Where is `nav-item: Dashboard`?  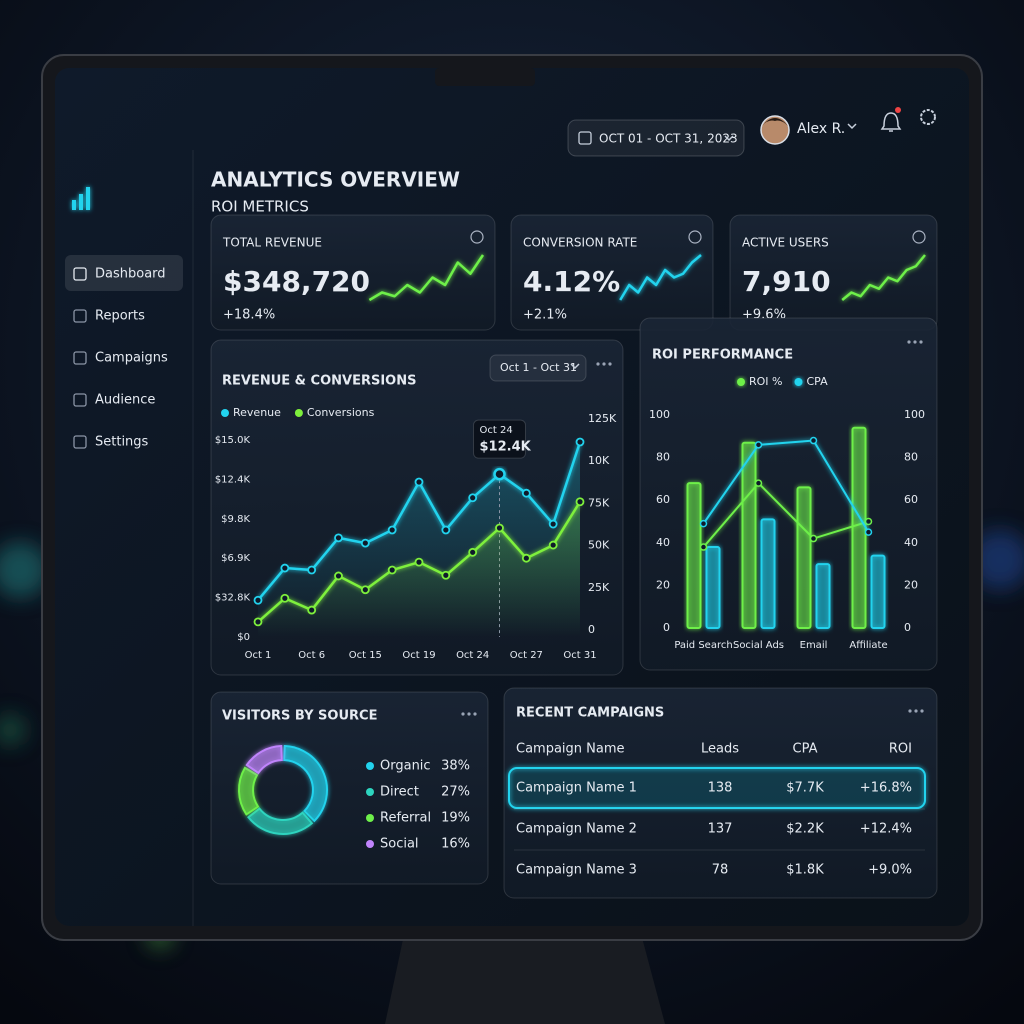 nav-item: Dashboard is located at coordinates (130, 274).